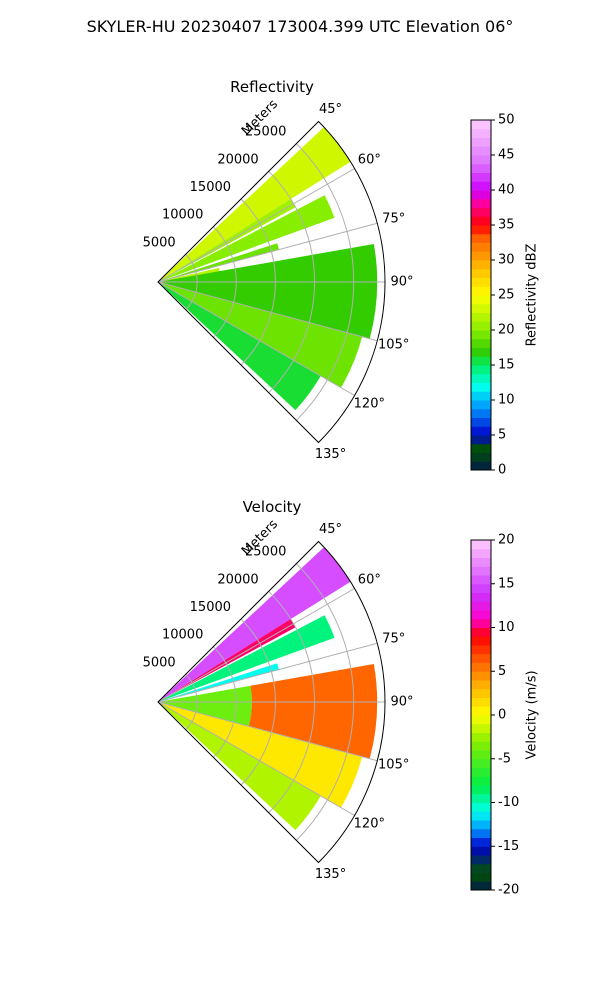 Image resolution: width=600 pixels, height=1000 pixels. I want to click on colorbar-tick-label: 5, so click(502, 671).